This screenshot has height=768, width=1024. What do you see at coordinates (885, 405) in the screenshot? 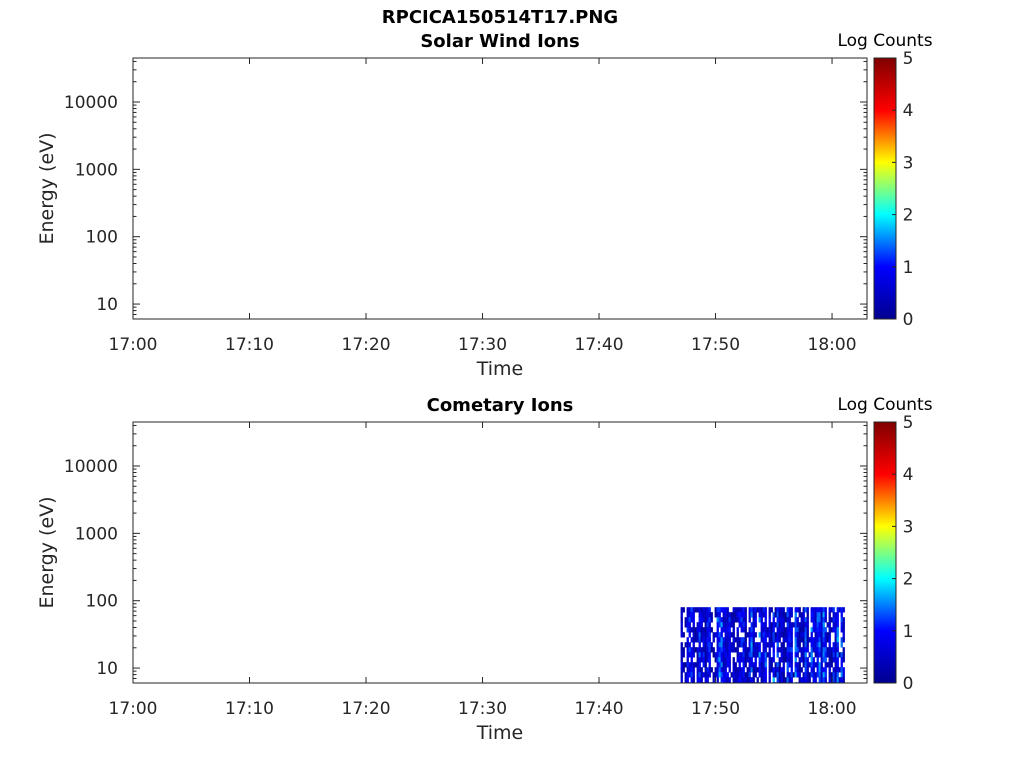
I see `colorbar-2-label: Log Counts` at bounding box center [885, 405].